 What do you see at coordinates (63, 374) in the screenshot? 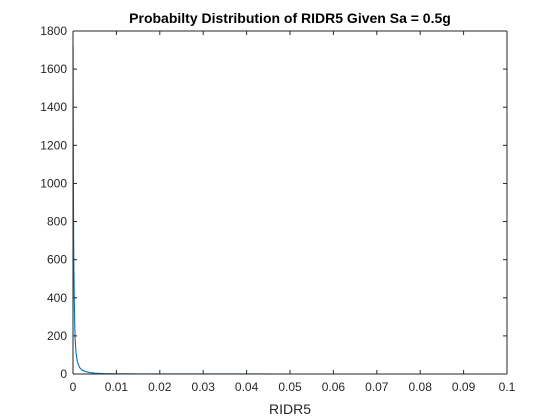
I see `y-tick-label: 0` at bounding box center [63, 374].